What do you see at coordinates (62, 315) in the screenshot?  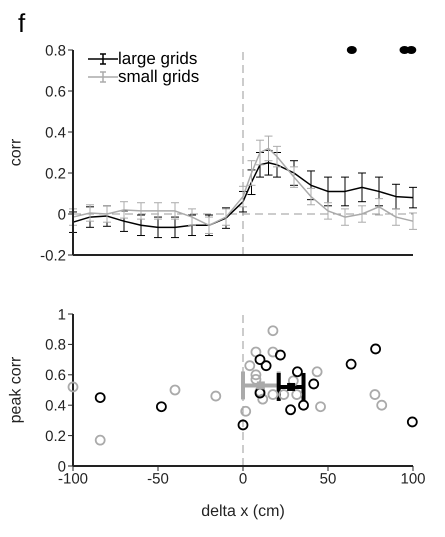 I see `y-tick-label: 1` at bounding box center [62, 315].